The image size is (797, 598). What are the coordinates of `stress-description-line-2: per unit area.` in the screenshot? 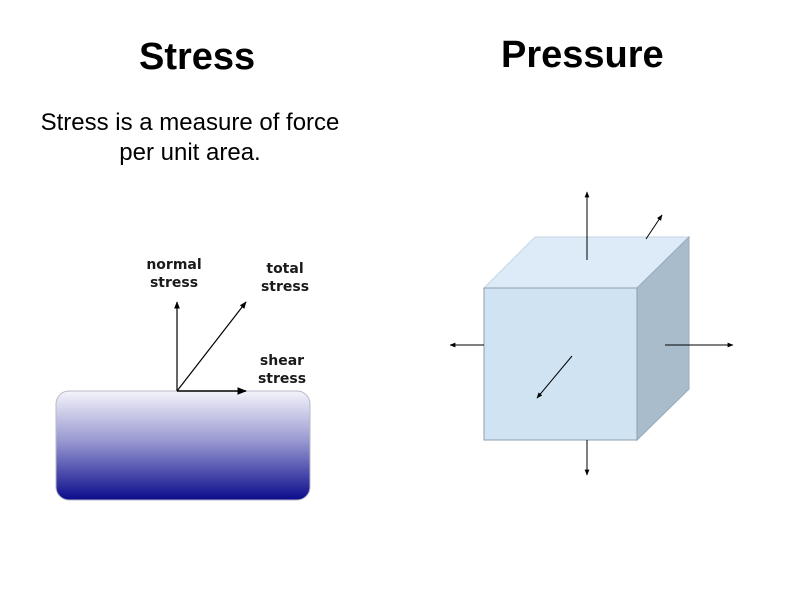 It's located at (190, 152).